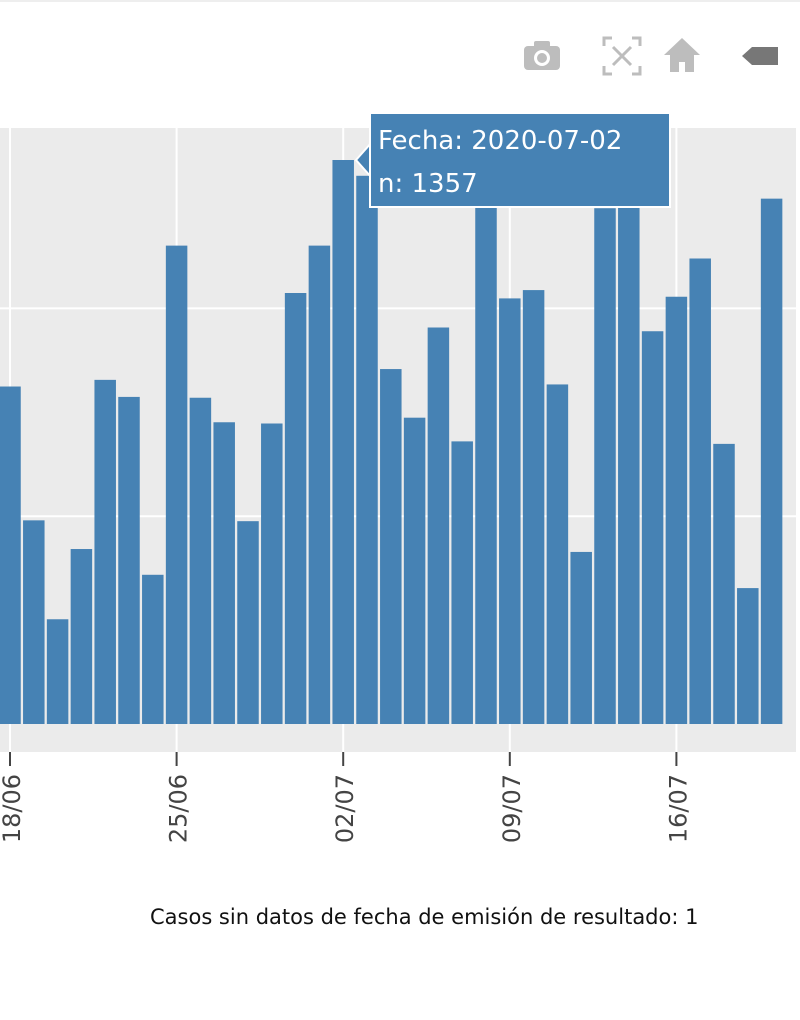 This screenshot has height=1020, width=800. I want to click on tag-icon, so click(760, 56).